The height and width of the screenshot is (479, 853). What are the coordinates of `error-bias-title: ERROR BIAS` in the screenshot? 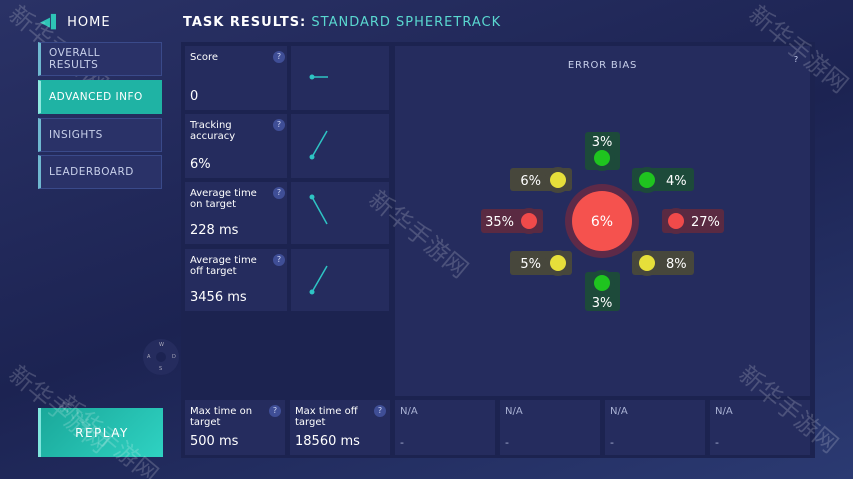 It's located at (602, 65).